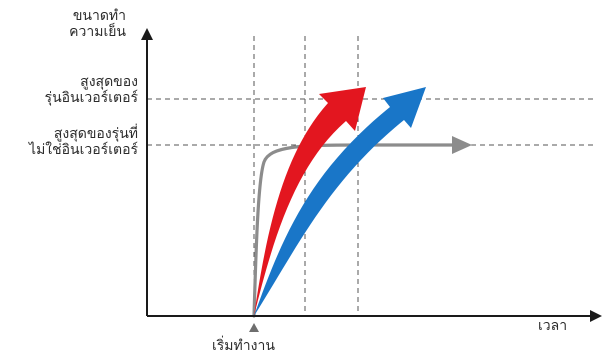  I want to click on inverter-max-label: สูงสุดของ รุ่นอินเวอร์เตอร์, so click(69, 90).